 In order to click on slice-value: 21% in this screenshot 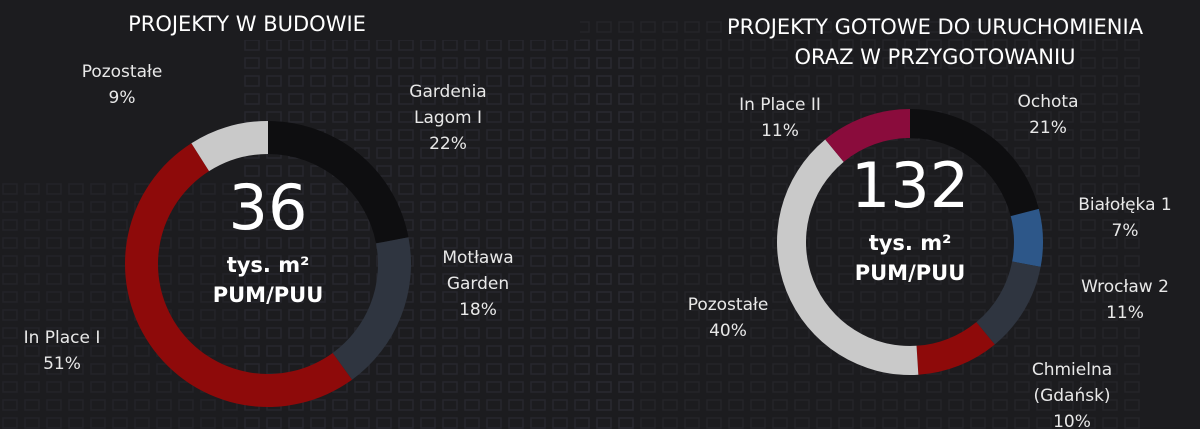, I will do `click(1048, 128)`.